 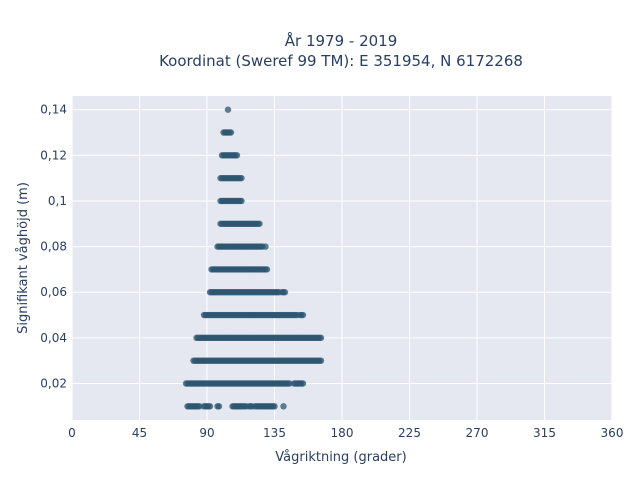 I want to click on y-tick-label: 0,02, so click(x=53, y=383).